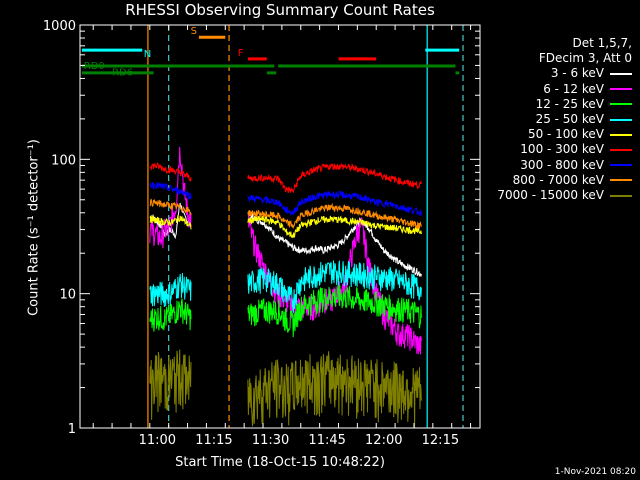  Describe the element at coordinates (270, 440) in the screenshot. I see `x-tick-label: 11:30` at that location.